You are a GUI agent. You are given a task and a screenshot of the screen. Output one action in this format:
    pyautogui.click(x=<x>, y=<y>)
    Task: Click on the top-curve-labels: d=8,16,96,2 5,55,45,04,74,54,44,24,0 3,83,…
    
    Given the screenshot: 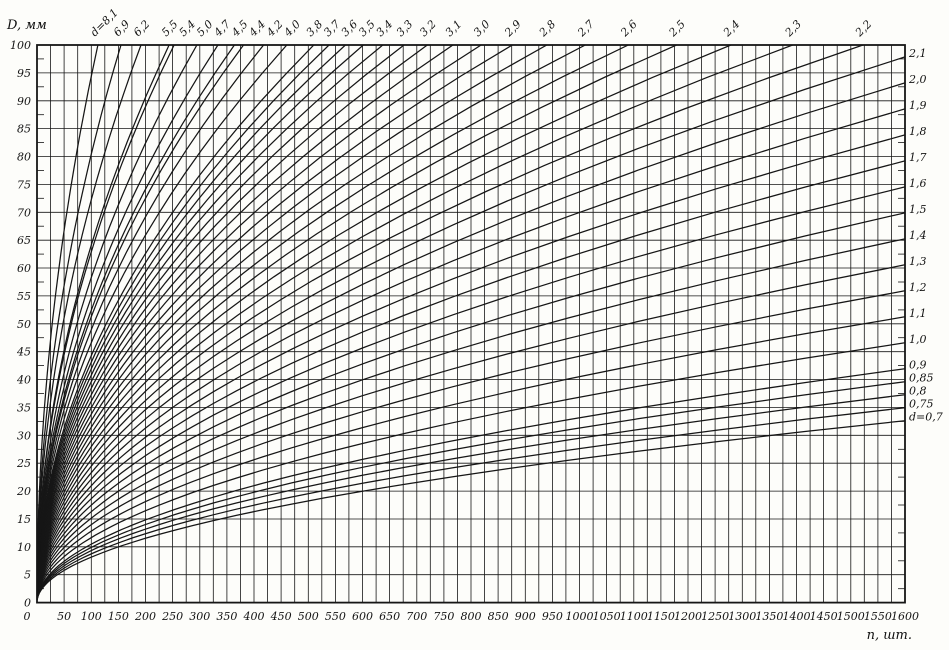 What is the action you would take?
    pyautogui.click(x=481, y=23)
    